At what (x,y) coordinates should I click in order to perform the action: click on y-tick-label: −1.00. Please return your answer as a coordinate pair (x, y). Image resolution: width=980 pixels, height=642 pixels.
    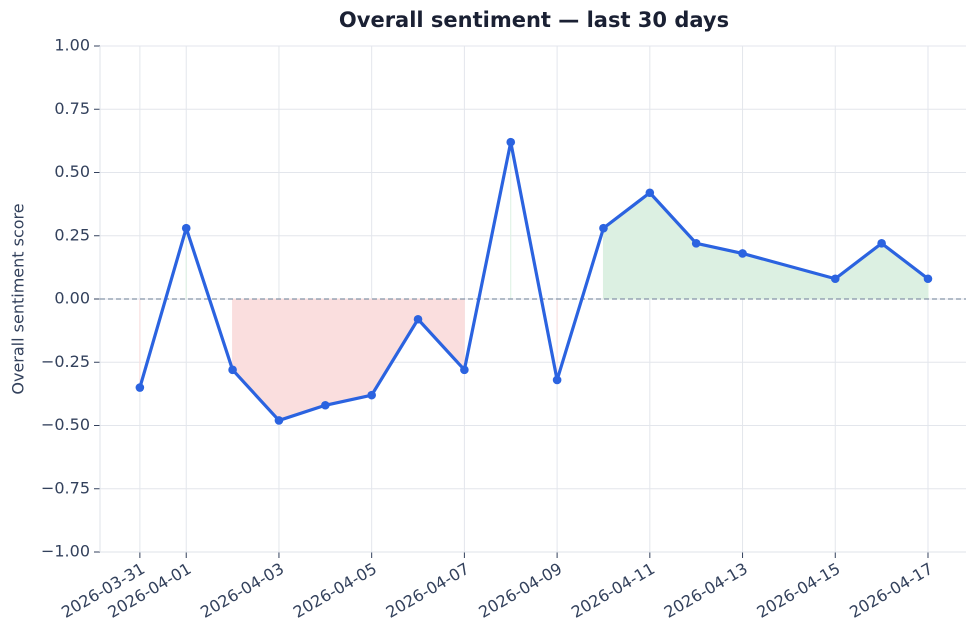
    Looking at the image, I should click on (65, 551).